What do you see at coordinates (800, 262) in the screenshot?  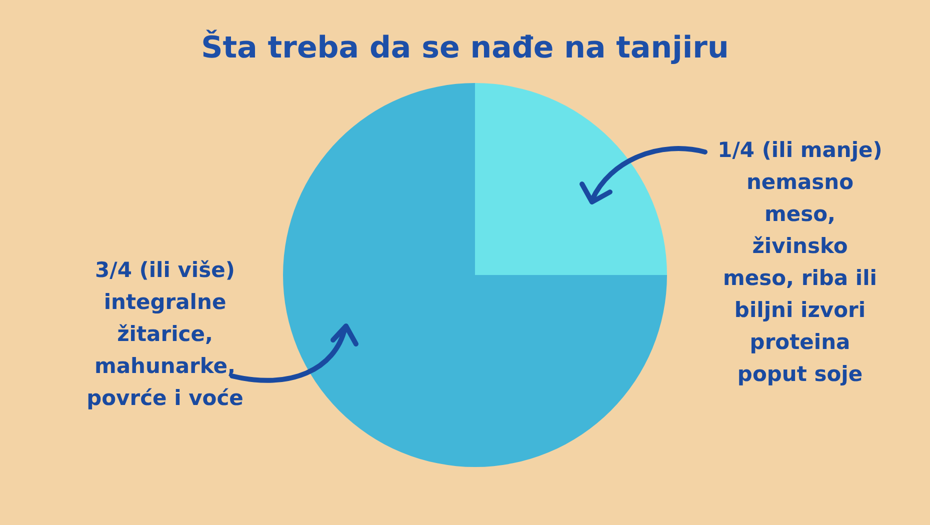 I see `slice-label: 1/4 (ili manje) nemasno meso, živinsko meso, riba ili biljni izvori proteina poput soje` at bounding box center [800, 262].